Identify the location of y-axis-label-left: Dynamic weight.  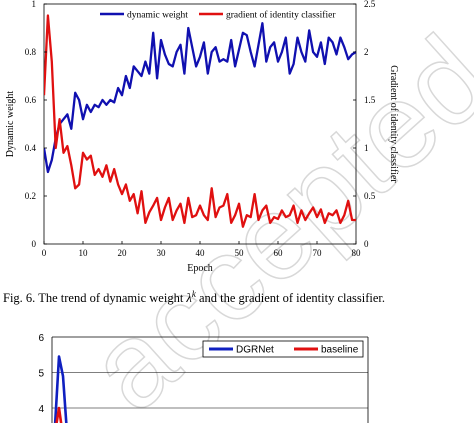
(10, 124).